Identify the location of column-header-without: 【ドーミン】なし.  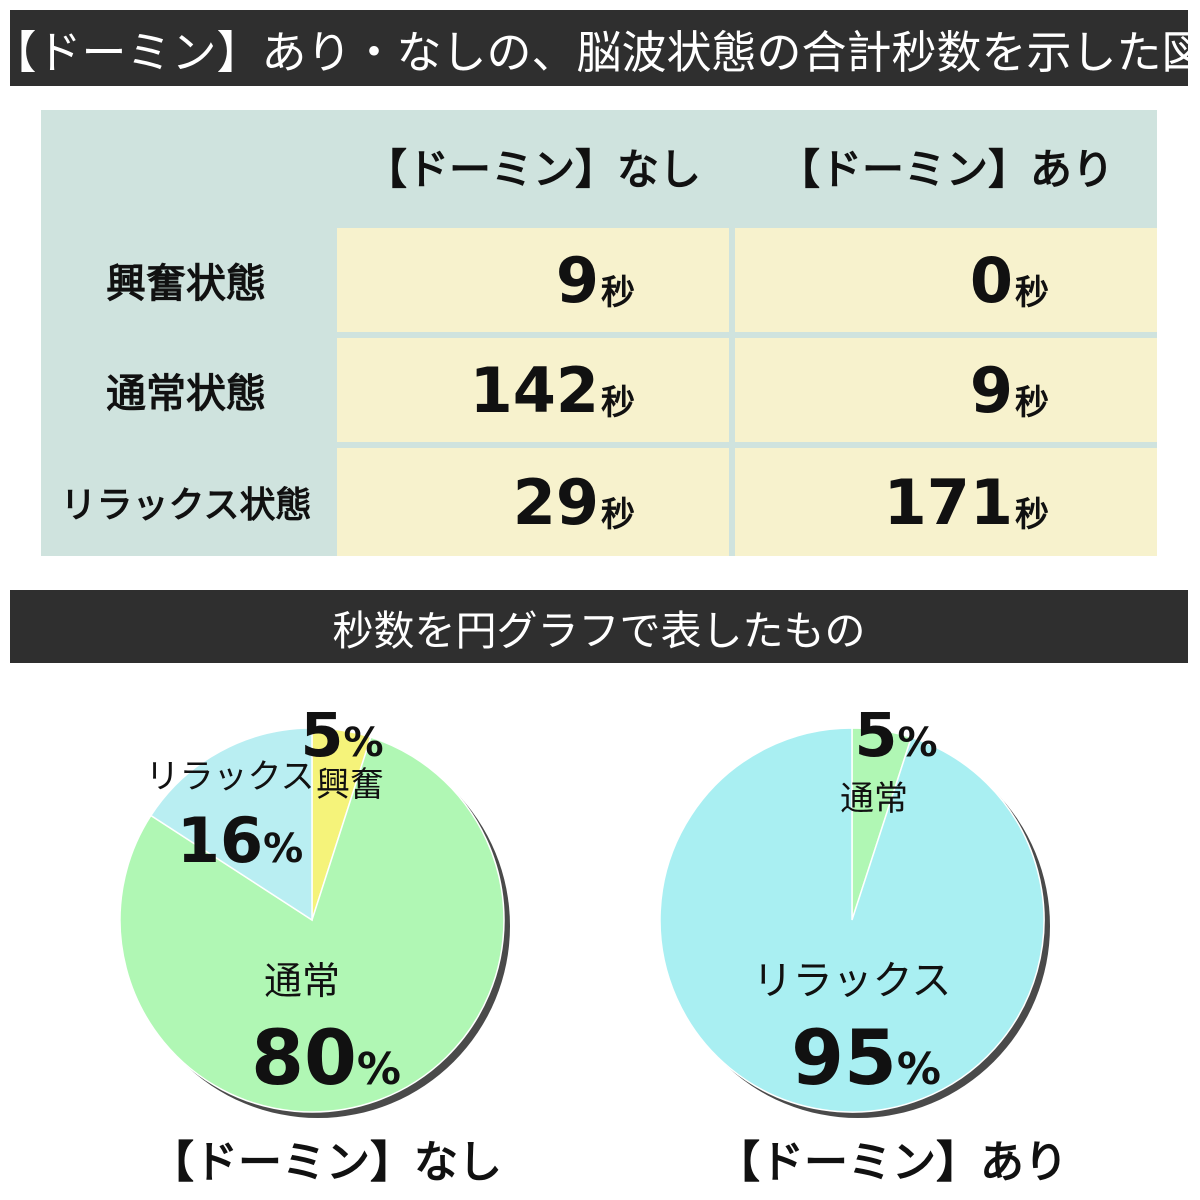
(533, 166).